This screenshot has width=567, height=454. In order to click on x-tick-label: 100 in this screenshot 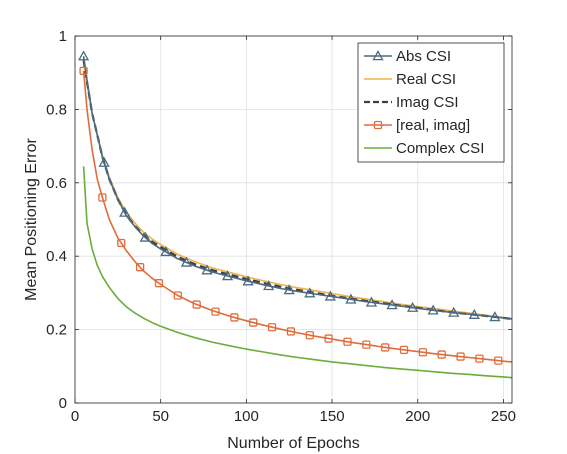, I will do `click(246, 416)`.